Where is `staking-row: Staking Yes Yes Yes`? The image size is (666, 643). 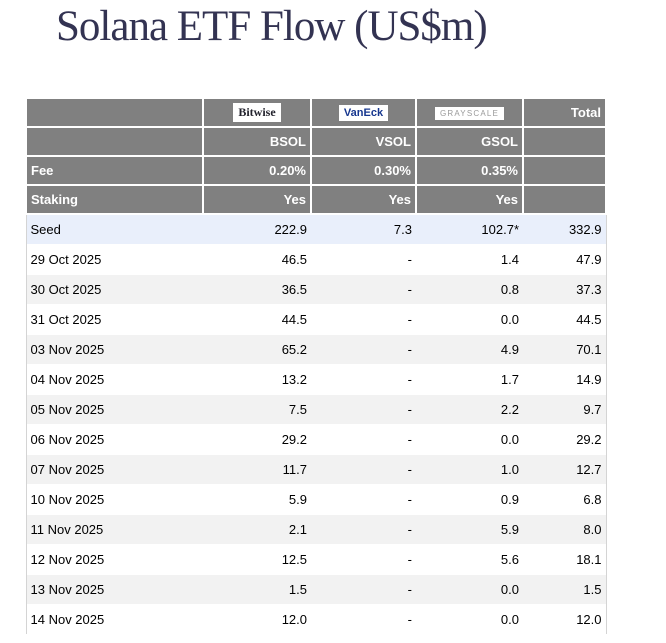 staking-row: Staking Yes Yes Yes is located at coordinates (316, 199).